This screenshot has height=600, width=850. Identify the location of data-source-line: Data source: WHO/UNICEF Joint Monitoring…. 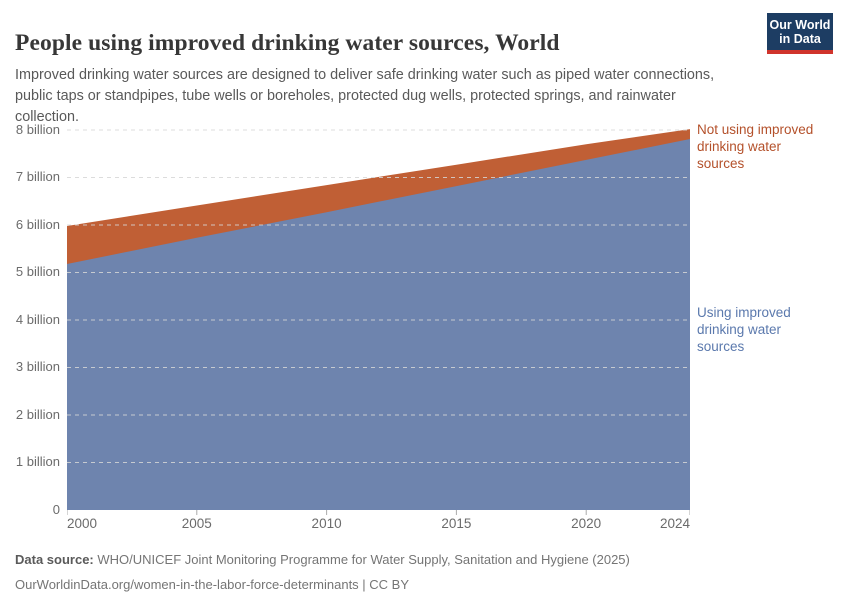
(415, 559).